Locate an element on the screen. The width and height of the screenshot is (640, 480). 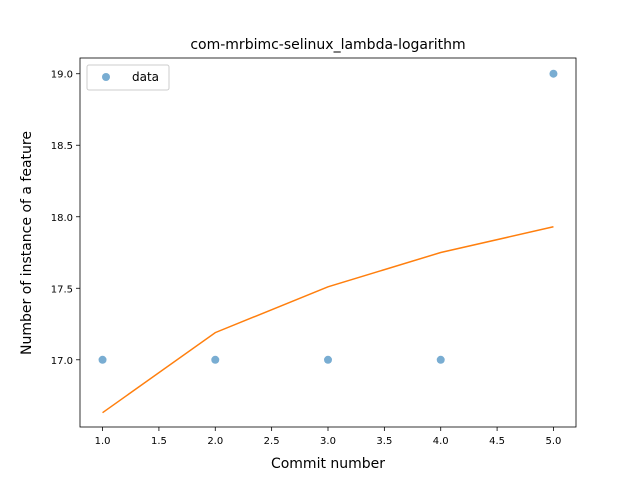
legend-box is located at coordinates (128, 77).